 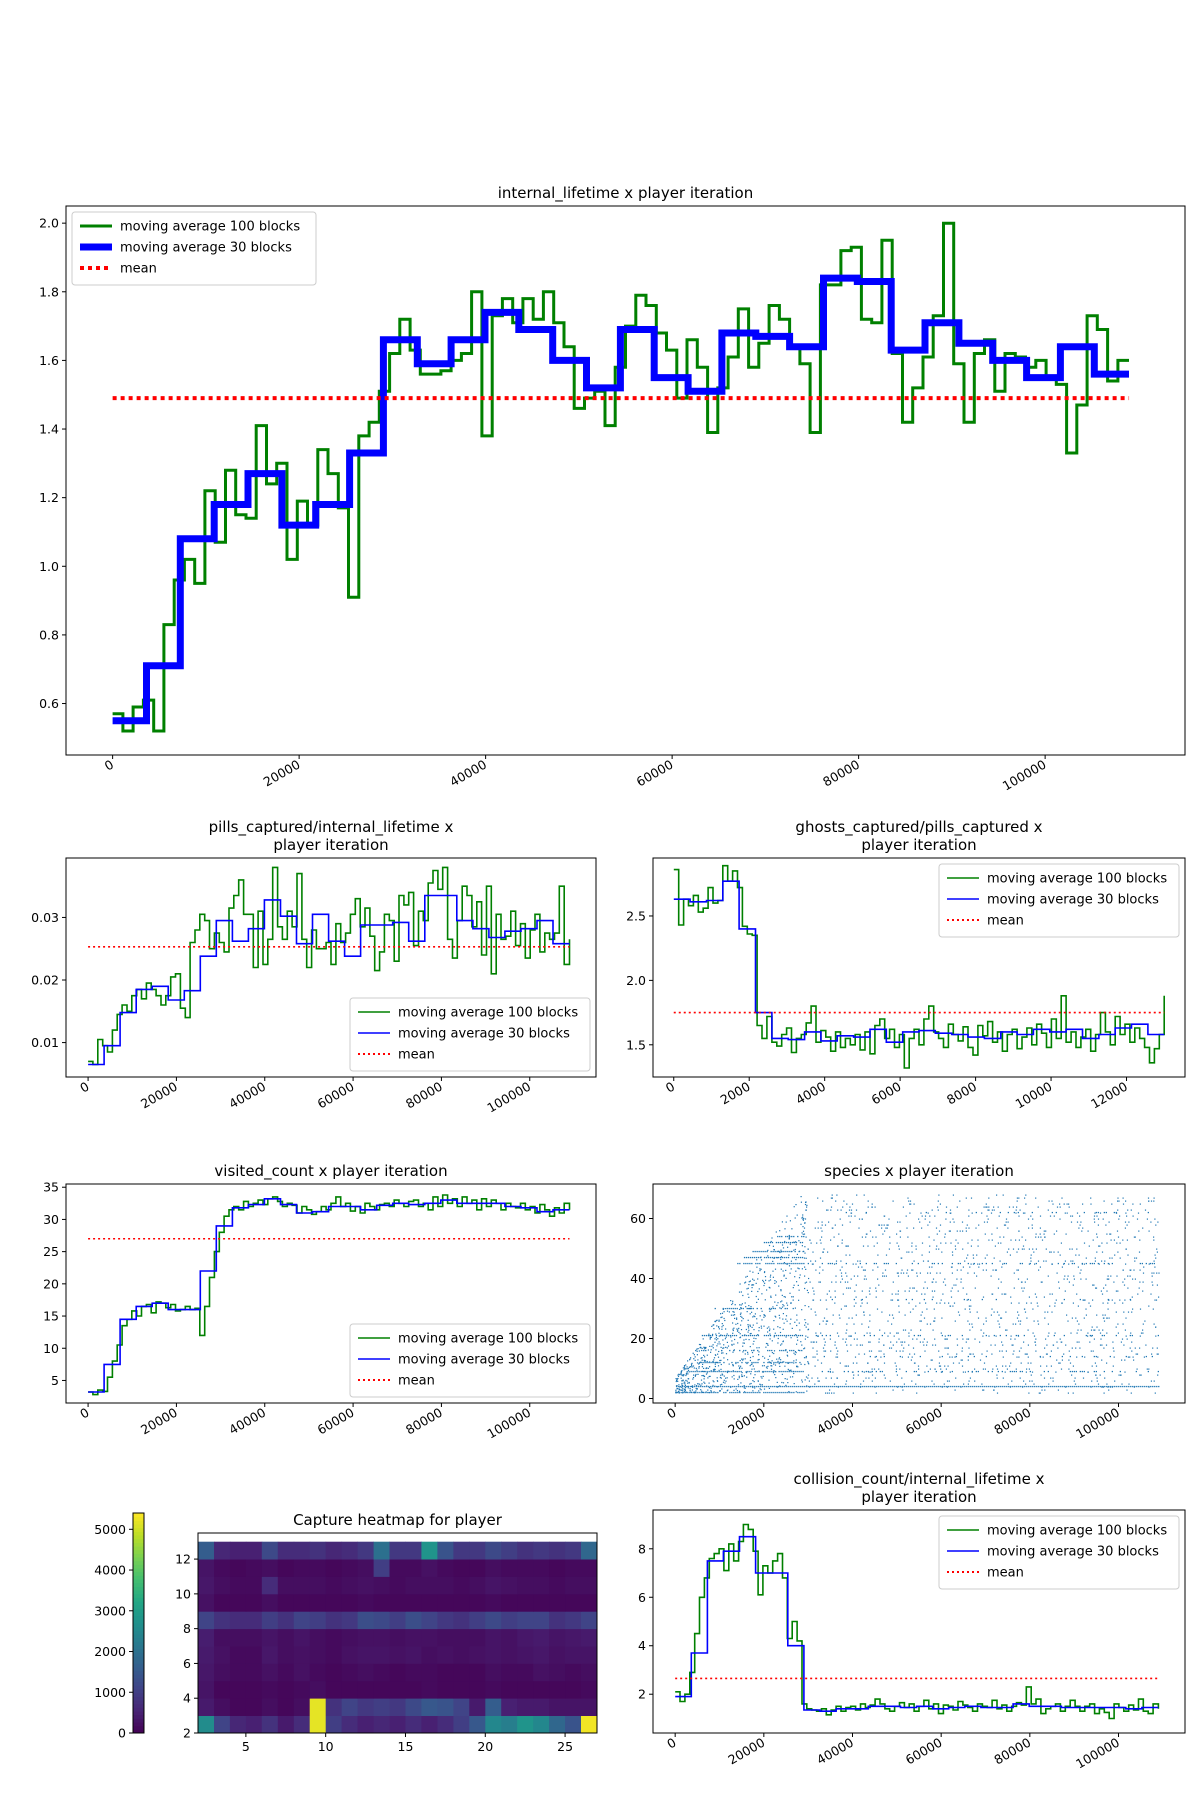 I want to click on x-tick-label: 0, so click(x=109, y=765).